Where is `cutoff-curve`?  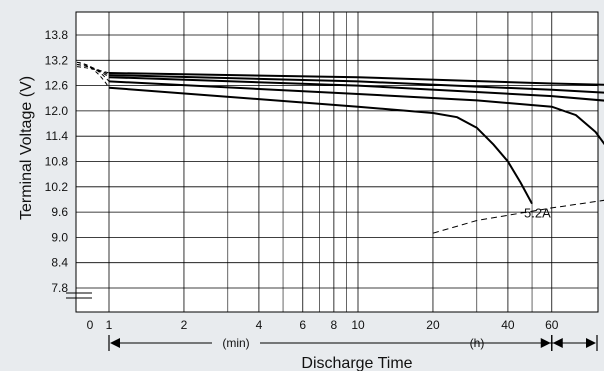
cutoff-curve is located at coordinates (518, 216).